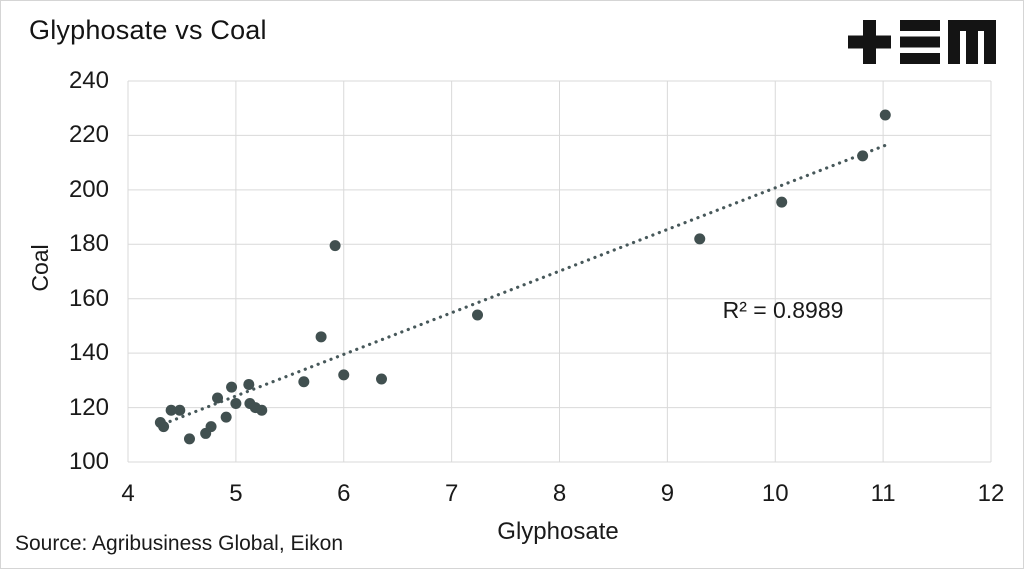  Describe the element at coordinates (783, 310) in the screenshot. I see `r-squared-annotation: R² = 0.8989` at that location.